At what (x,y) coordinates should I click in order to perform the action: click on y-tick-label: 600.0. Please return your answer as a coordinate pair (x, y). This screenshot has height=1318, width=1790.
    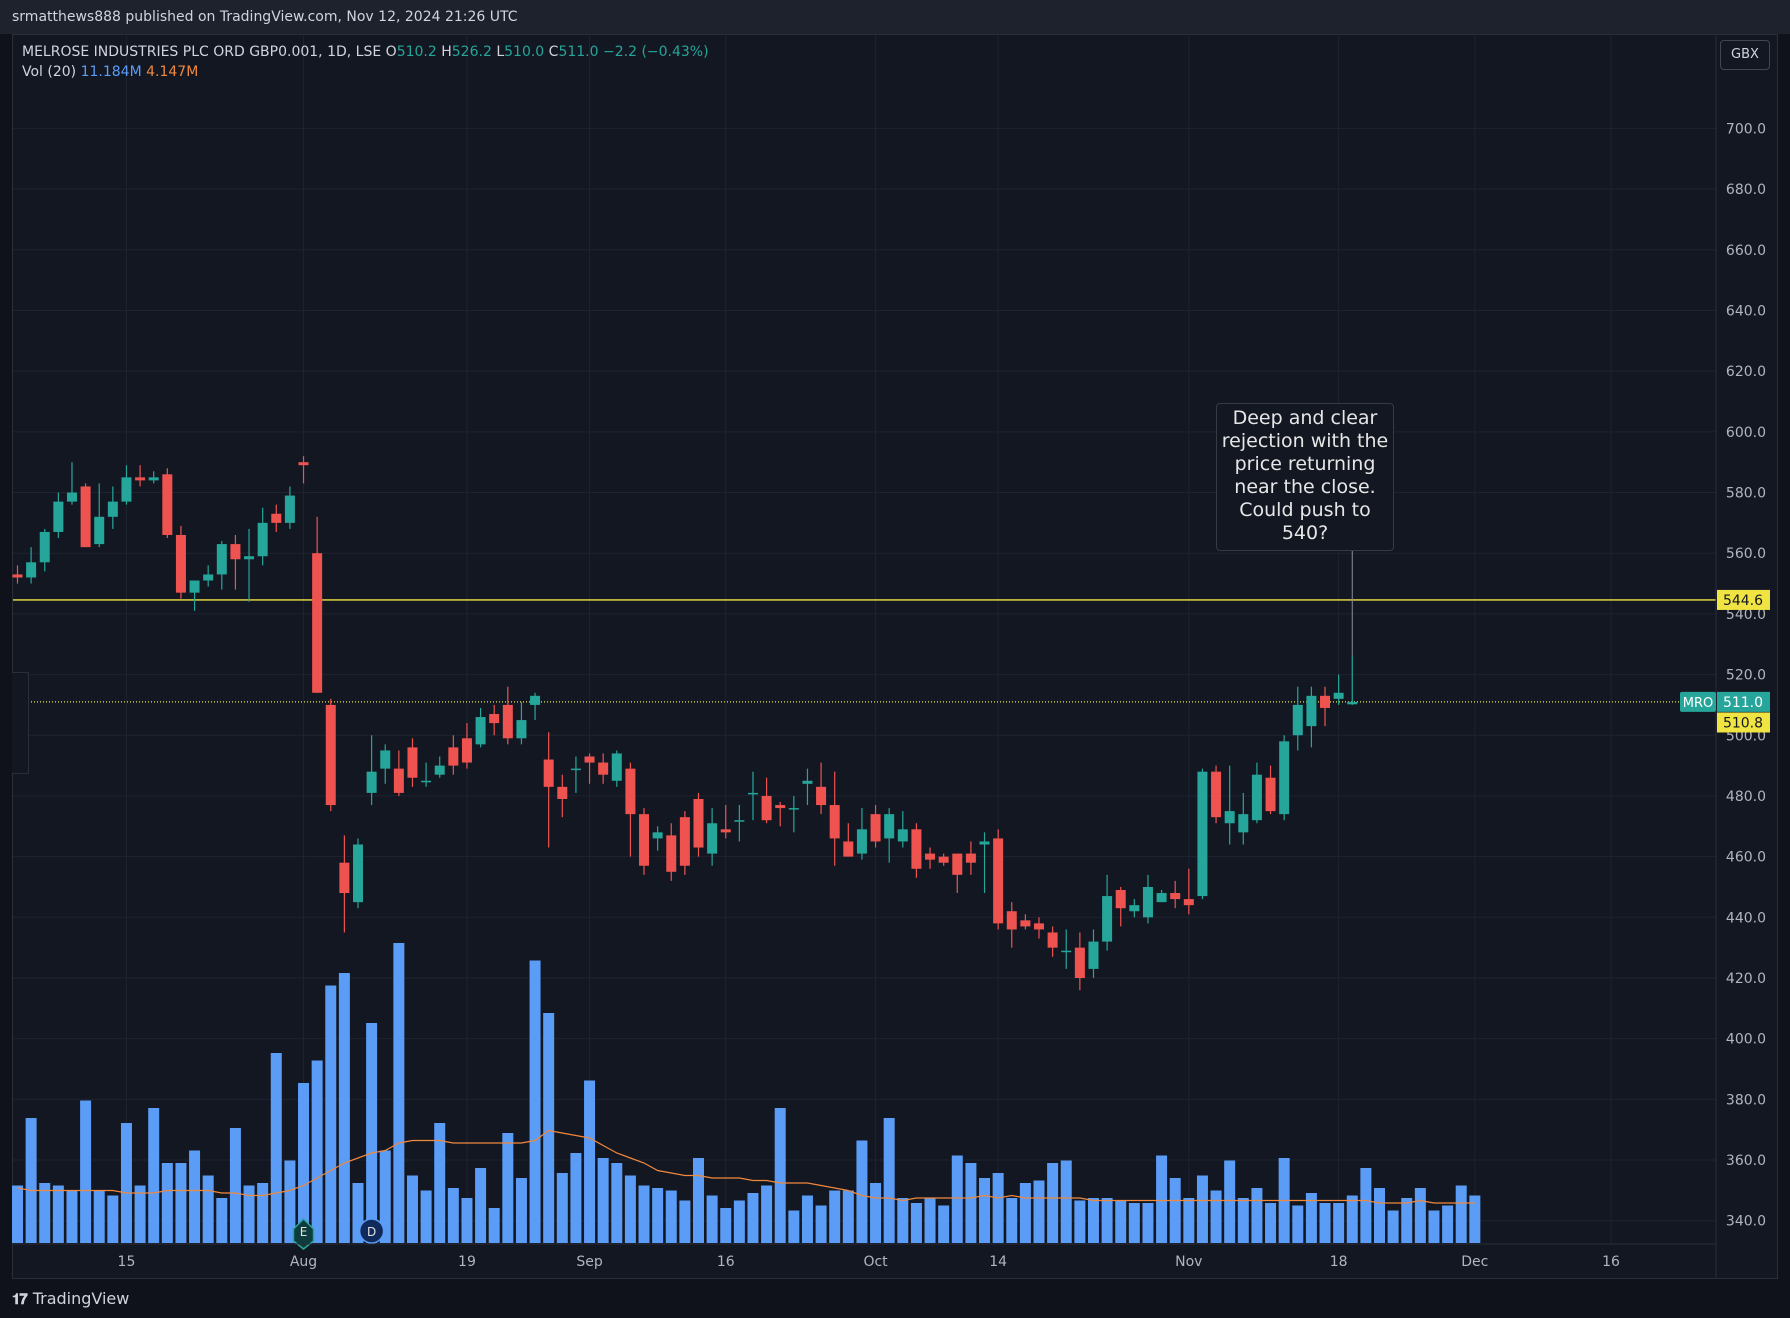
    Looking at the image, I should click on (1746, 433).